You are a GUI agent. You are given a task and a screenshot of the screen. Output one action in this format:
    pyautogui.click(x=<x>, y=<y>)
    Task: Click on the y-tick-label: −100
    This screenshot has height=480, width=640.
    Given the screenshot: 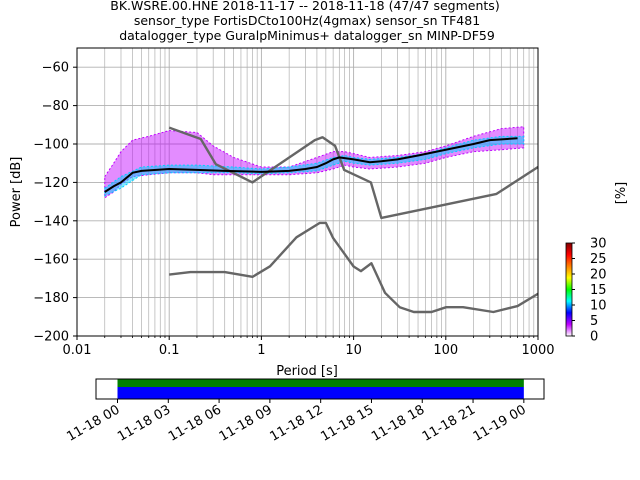 What is the action you would take?
    pyautogui.click(x=51, y=145)
    